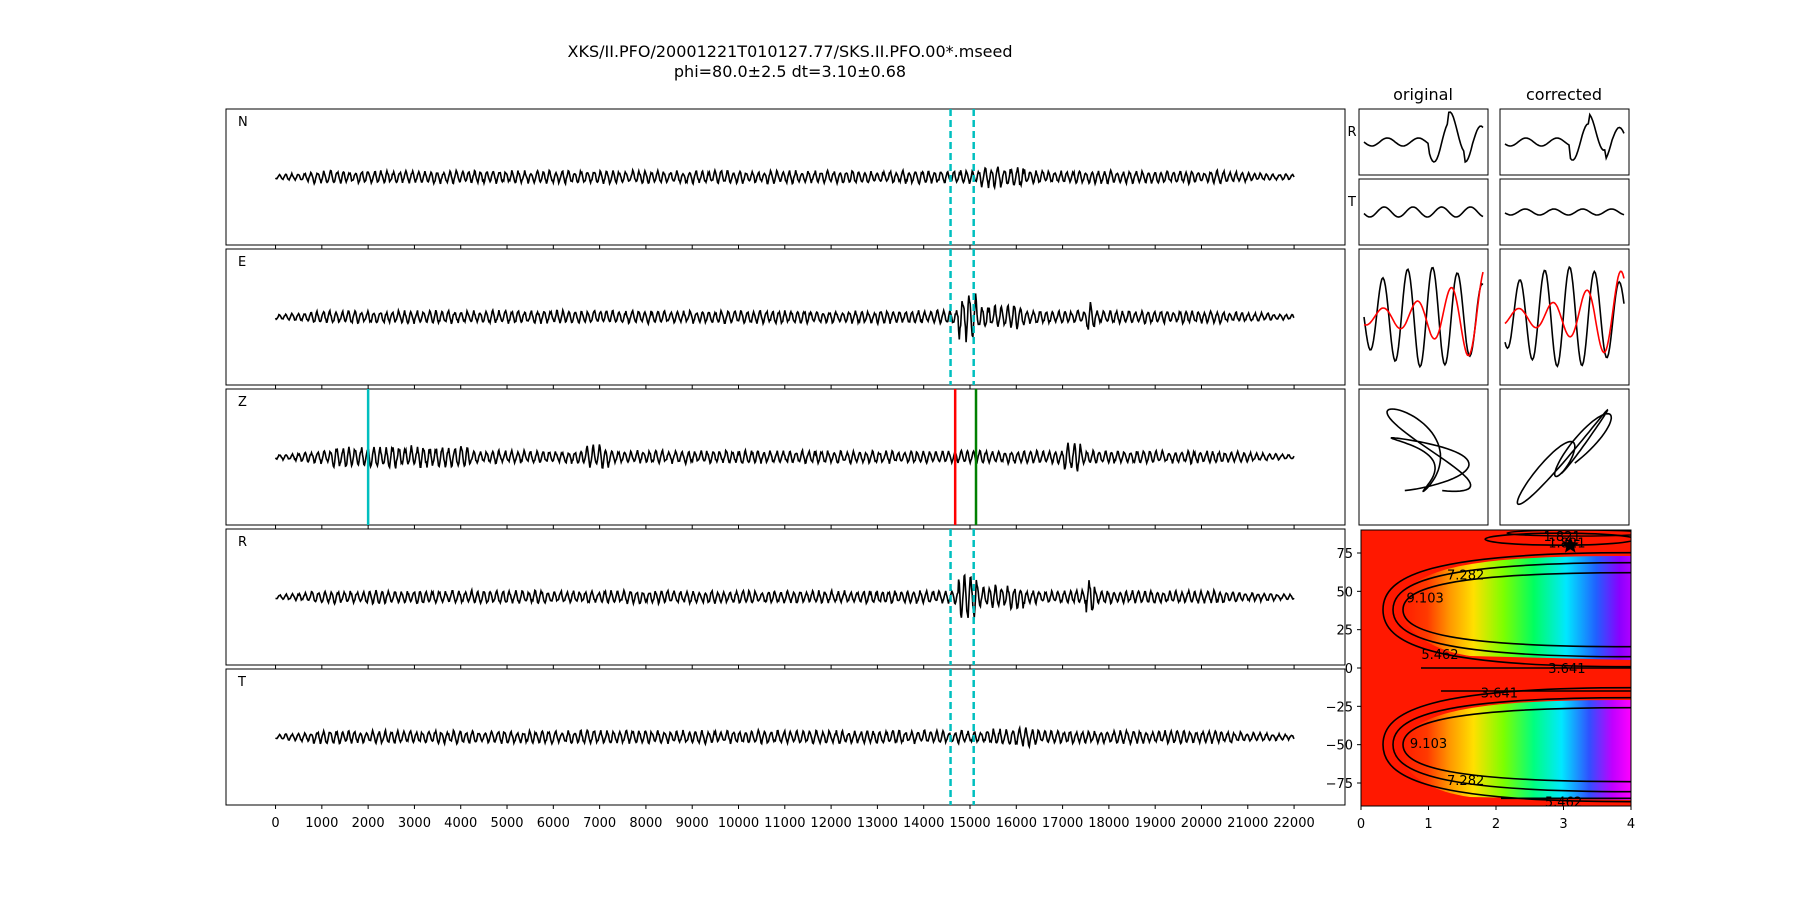 Image resolution: width=1800 pixels, height=900 pixels. I want to click on waveform-trace-t, so click(785, 737).